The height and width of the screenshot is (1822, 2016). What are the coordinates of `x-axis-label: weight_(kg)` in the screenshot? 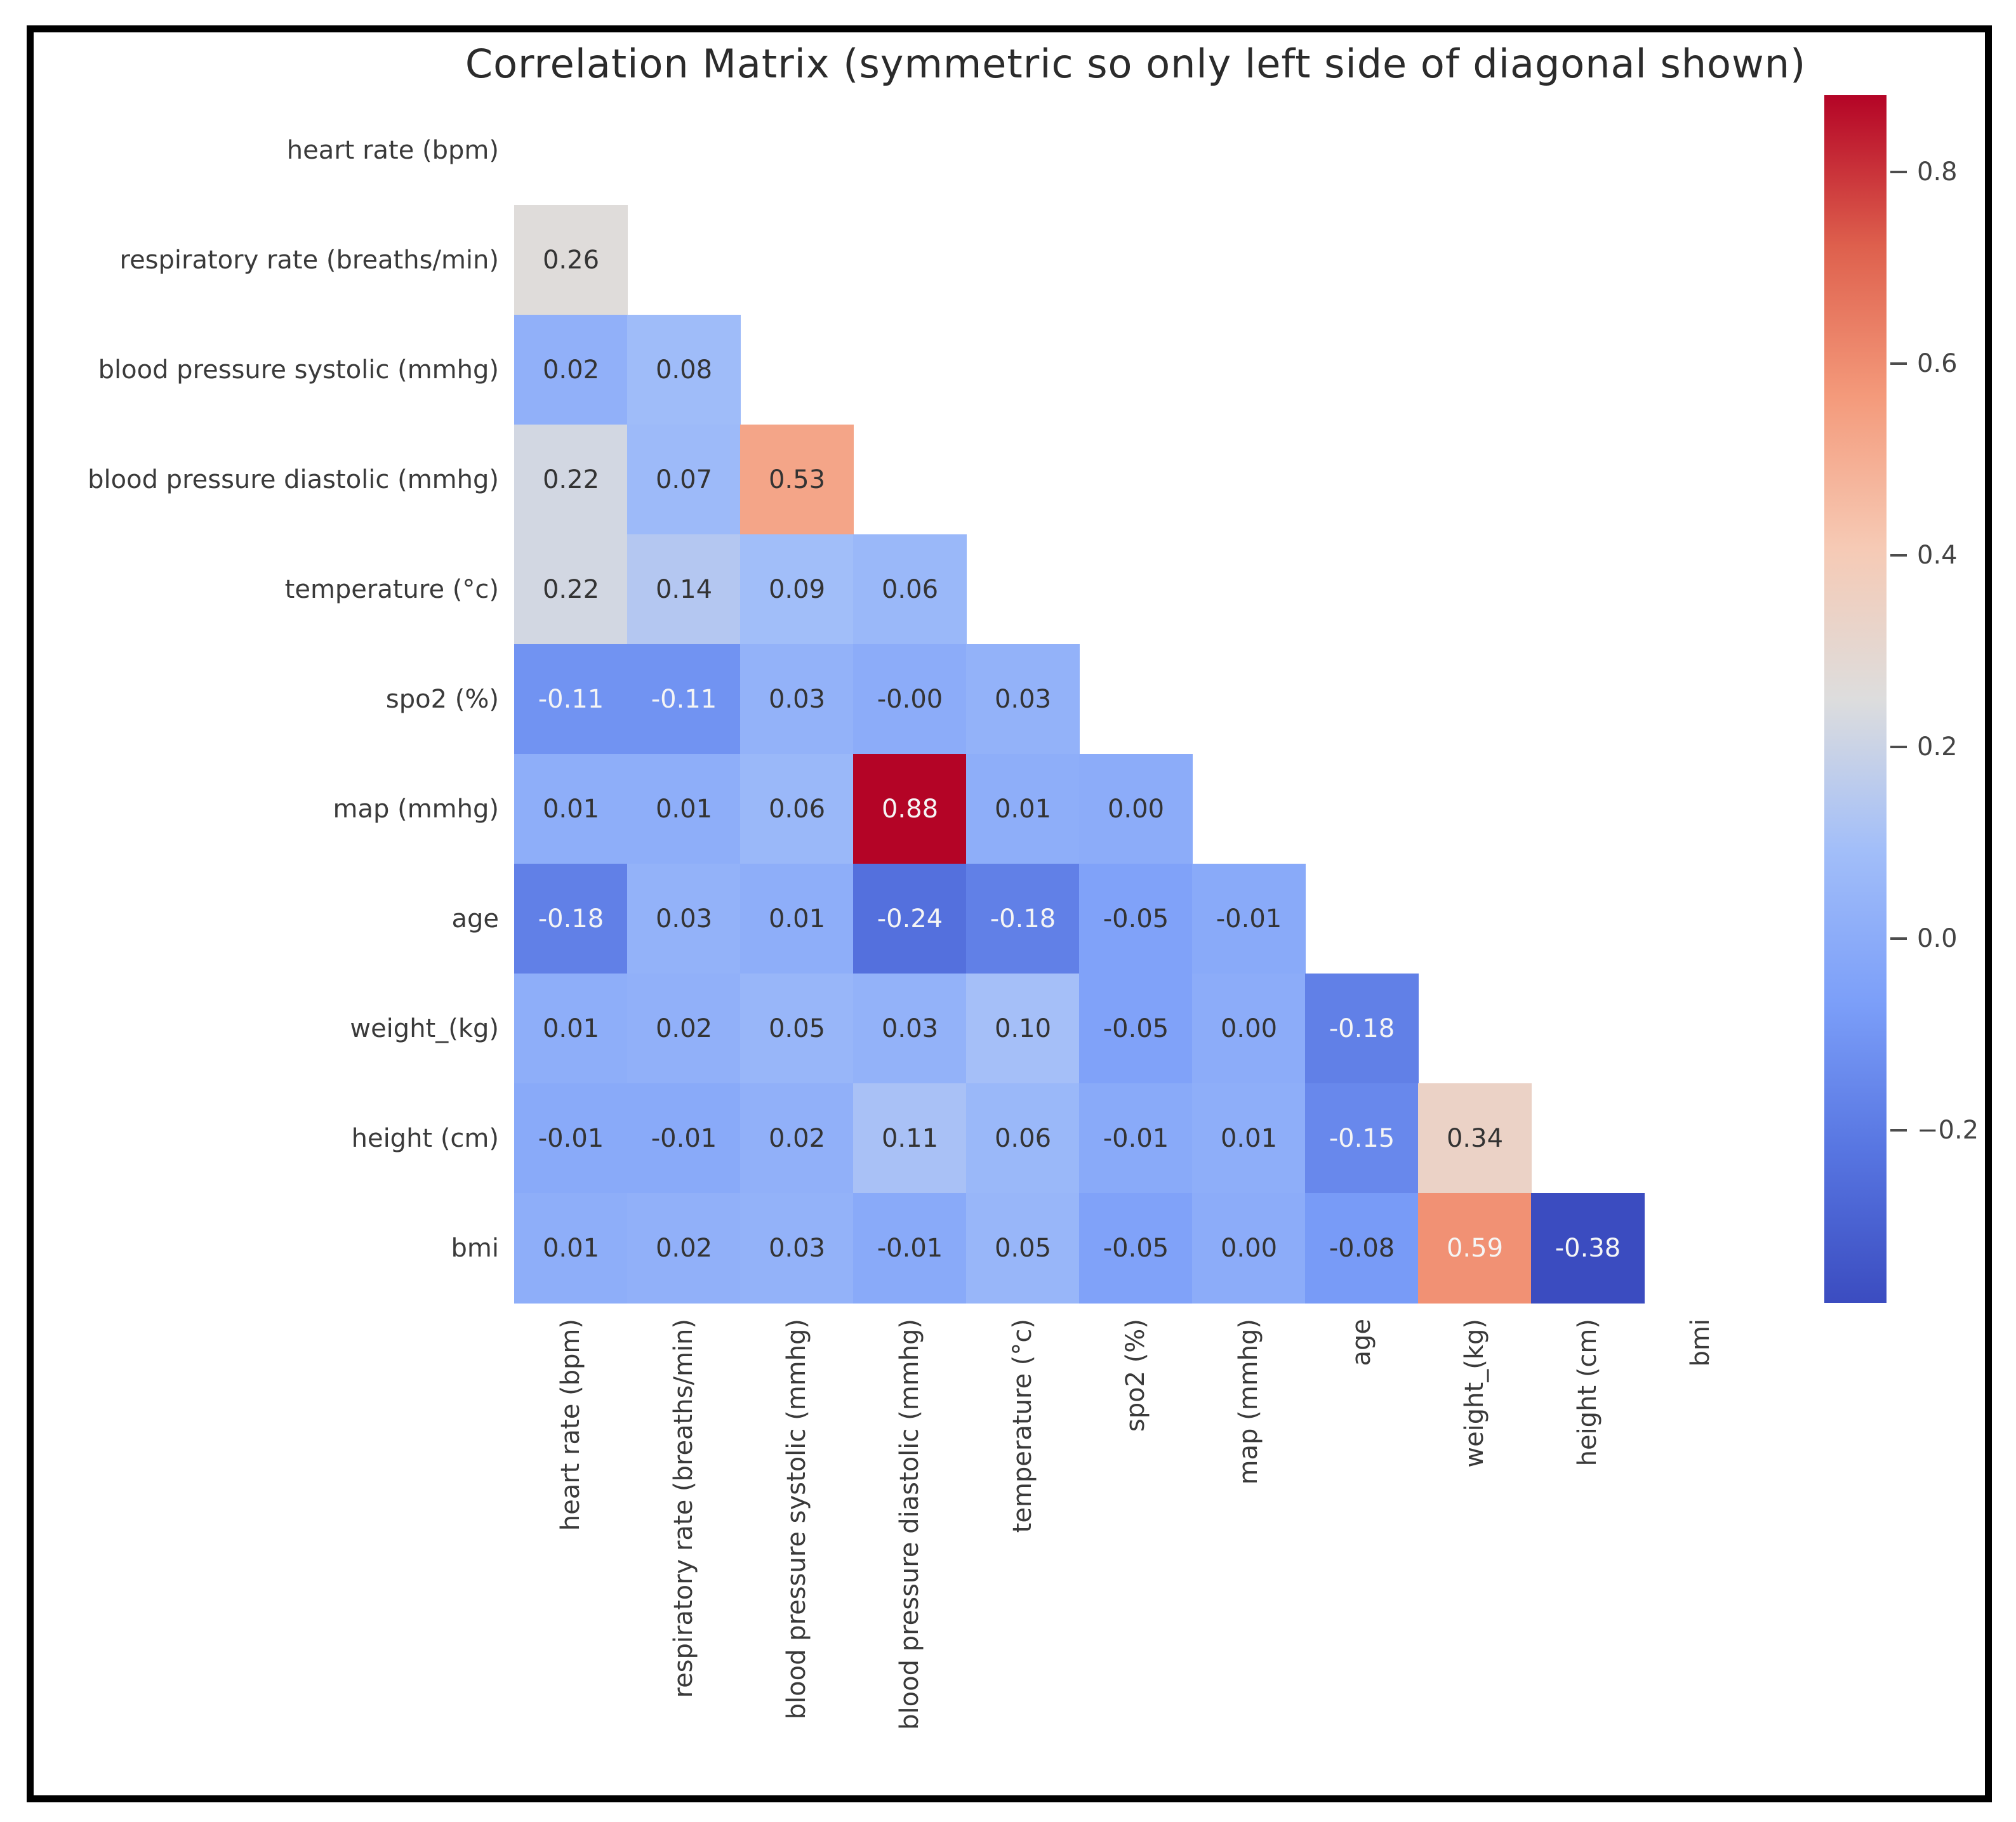 It's located at (1474, 1393).